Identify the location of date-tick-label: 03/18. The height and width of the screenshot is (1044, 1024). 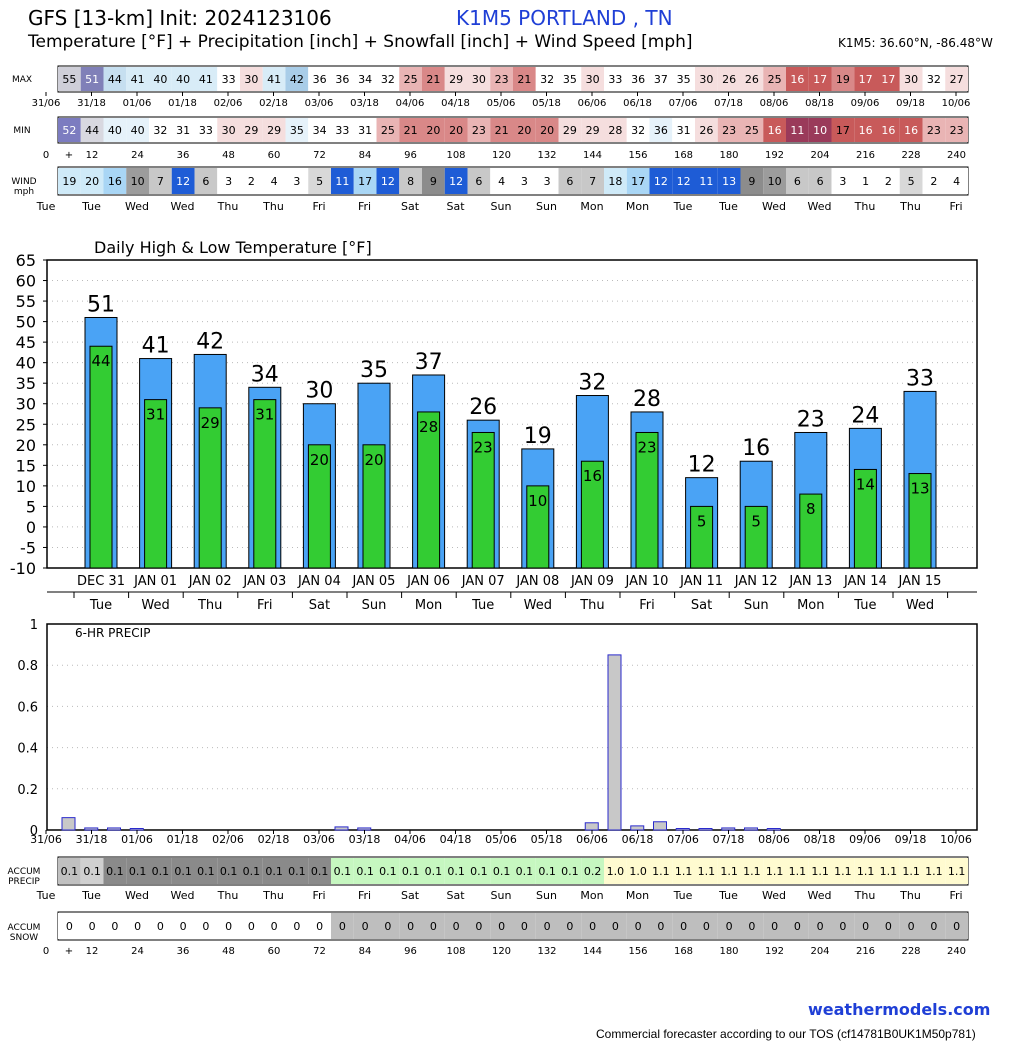
(364, 103).